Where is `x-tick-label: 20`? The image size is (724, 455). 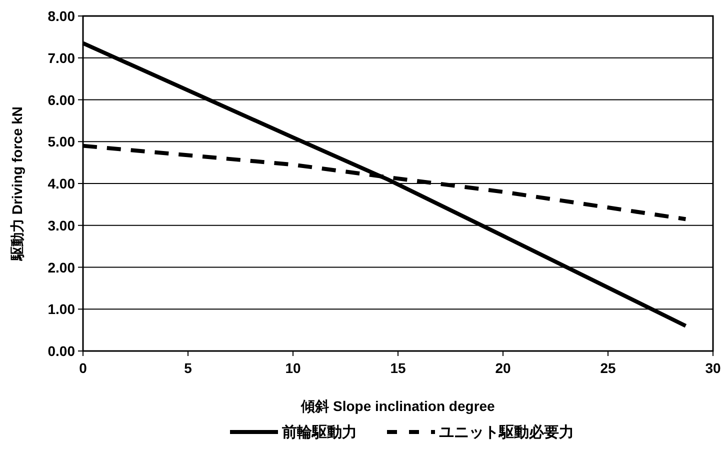 x-tick-label: 20 is located at coordinates (503, 368).